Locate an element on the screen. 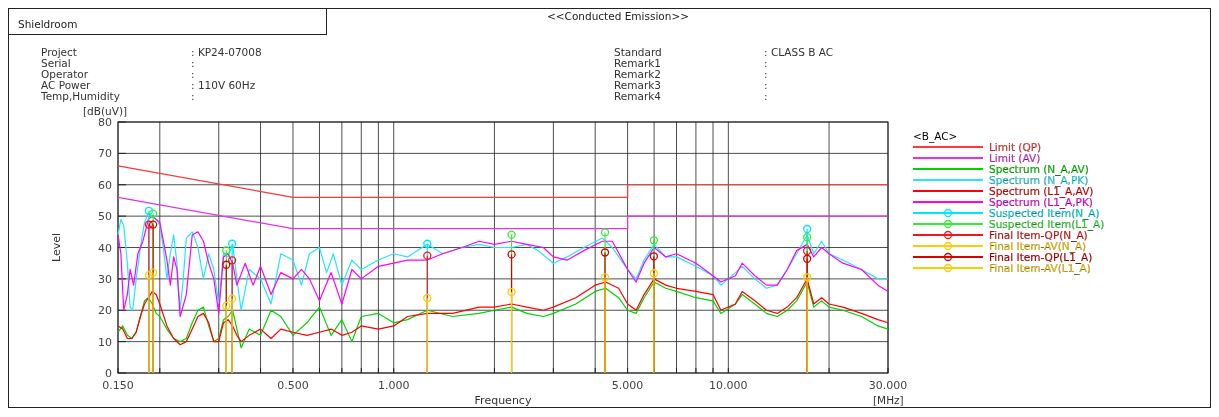  x-tick-label: 0.150 is located at coordinates (118, 385).